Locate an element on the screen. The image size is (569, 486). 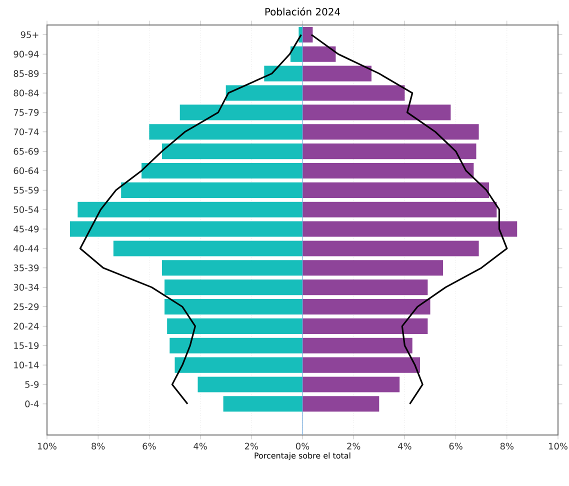
y-tick-label: 20-24 is located at coordinates (26, 326).